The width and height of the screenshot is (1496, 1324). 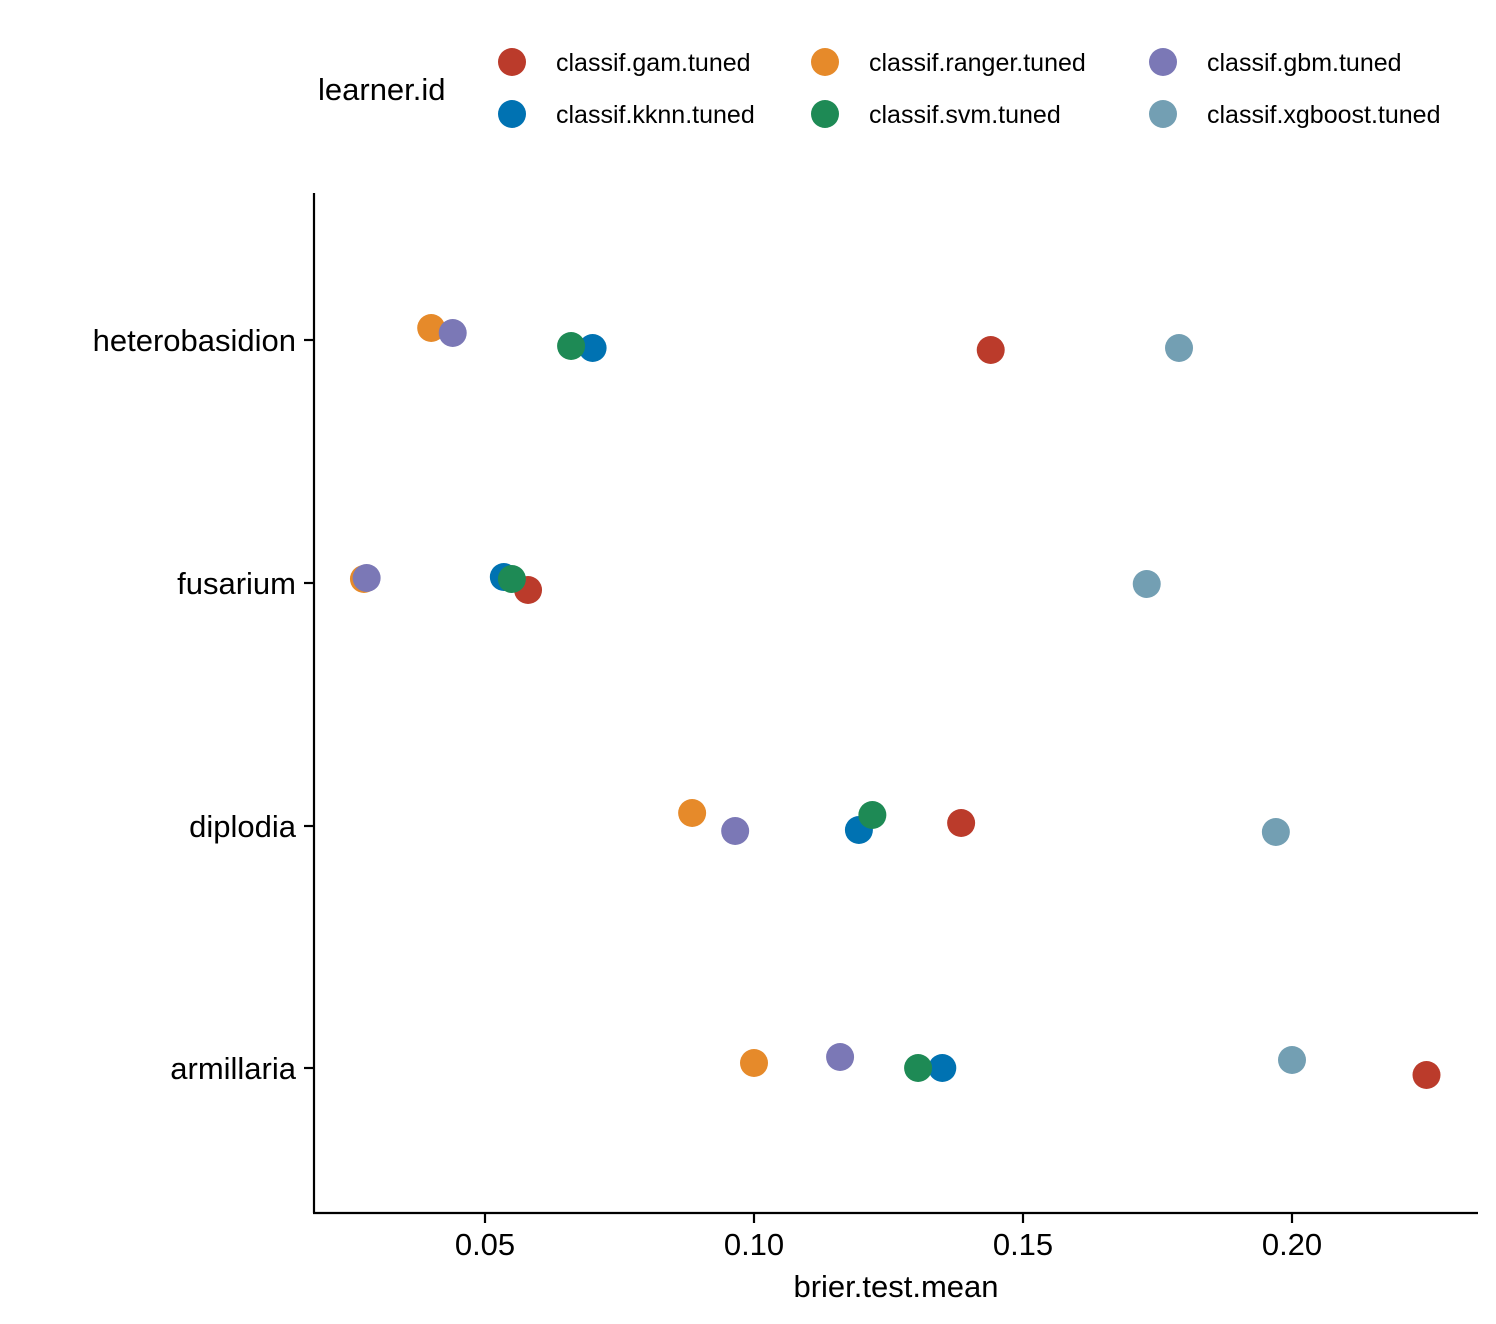 What do you see at coordinates (382, 89) in the screenshot?
I see `legend-title: learner.id` at bounding box center [382, 89].